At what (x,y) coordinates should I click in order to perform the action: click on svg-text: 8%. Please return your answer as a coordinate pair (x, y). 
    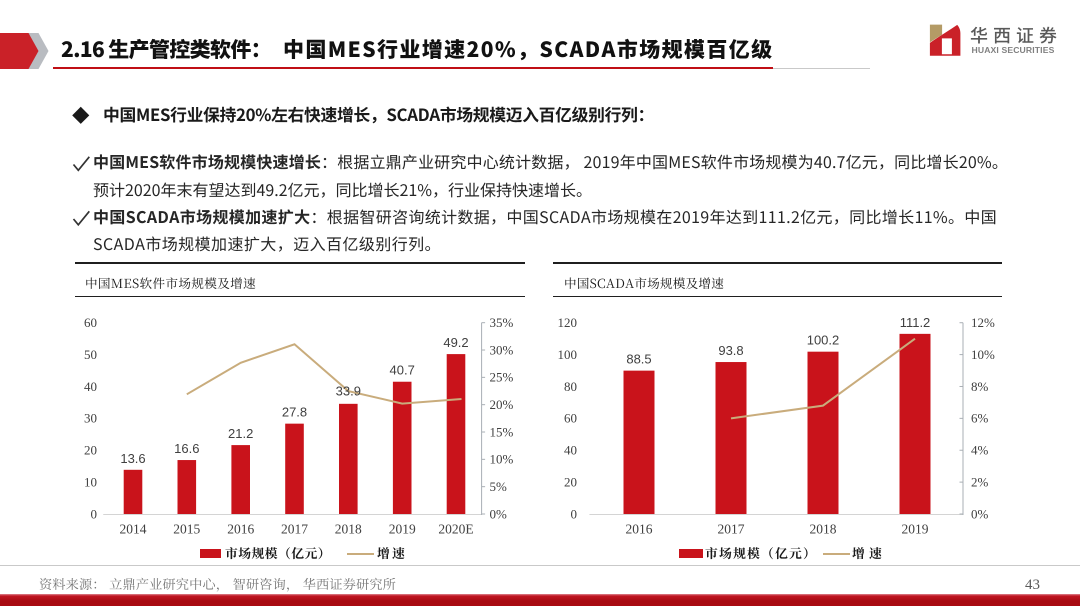
    Looking at the image, I should click on (980, 386).